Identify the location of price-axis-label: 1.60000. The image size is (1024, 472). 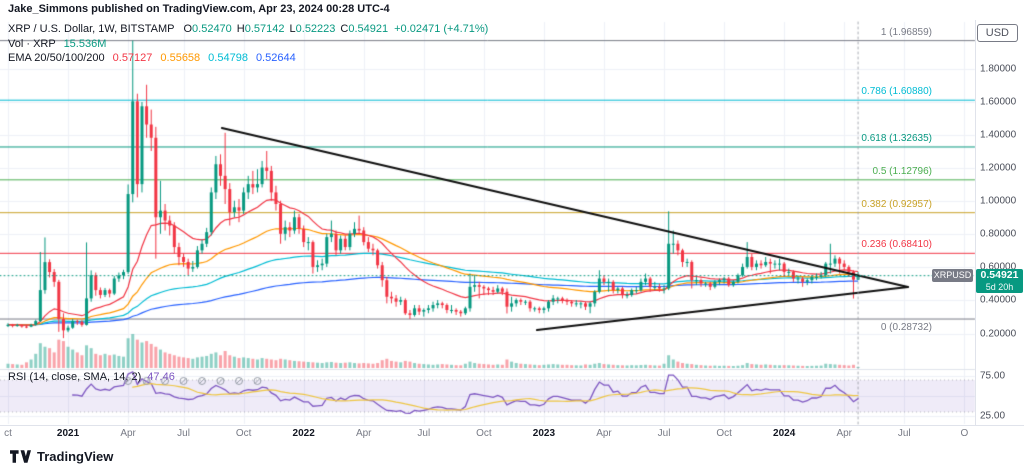
(998, 102).